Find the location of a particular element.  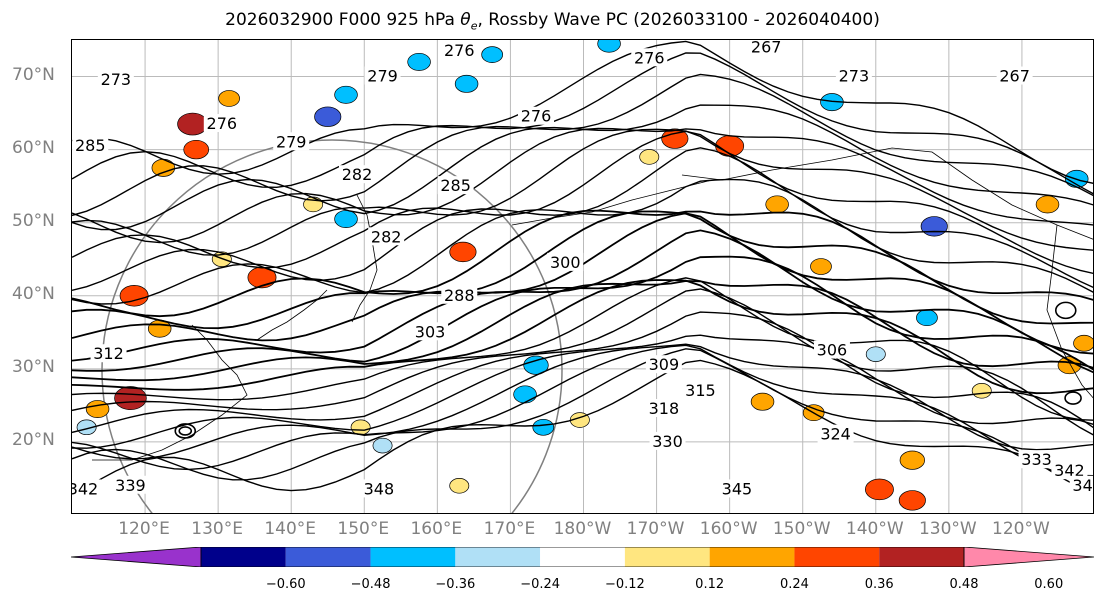

contour-label: 333 is located at coordinates (1036, 459).